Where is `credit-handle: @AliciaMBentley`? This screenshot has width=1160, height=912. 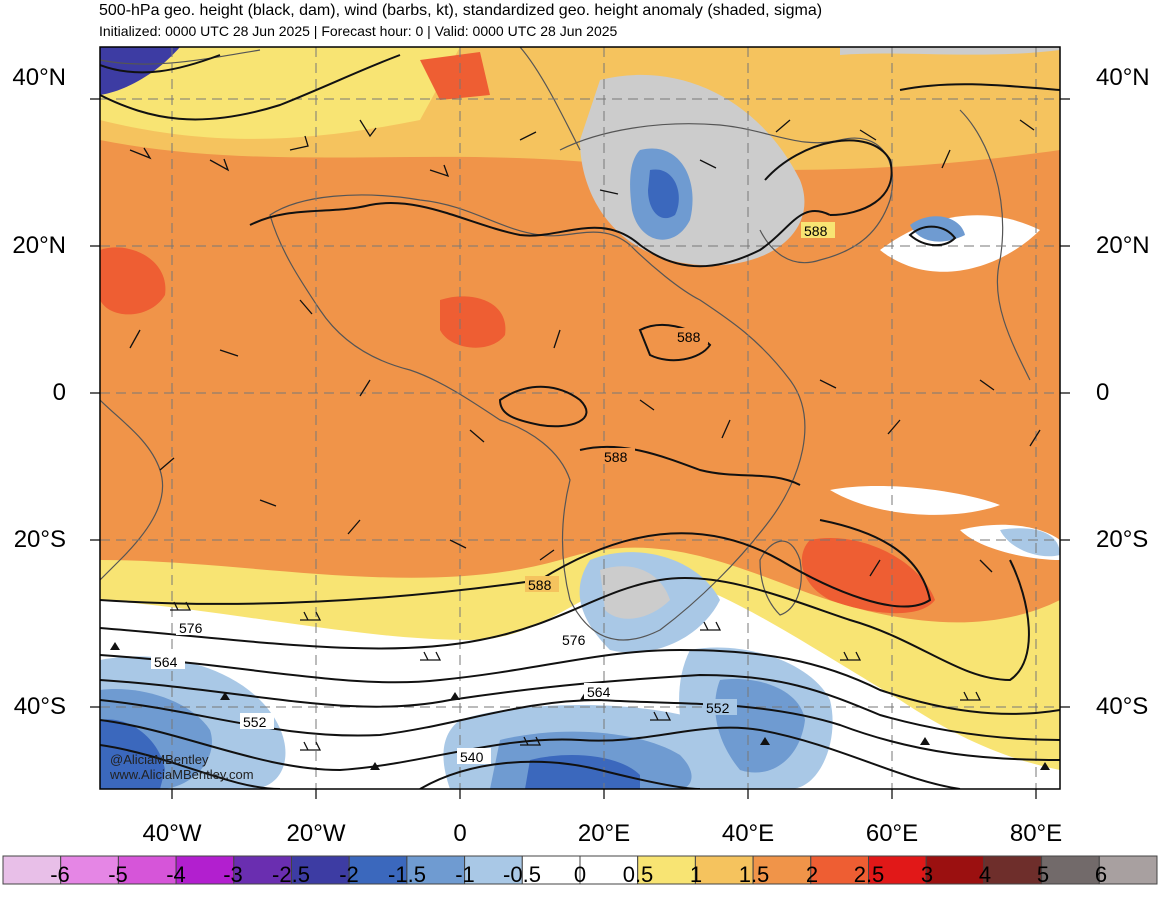
credit-handle: @AliciaMBentley is located at coordinates (159, 759).